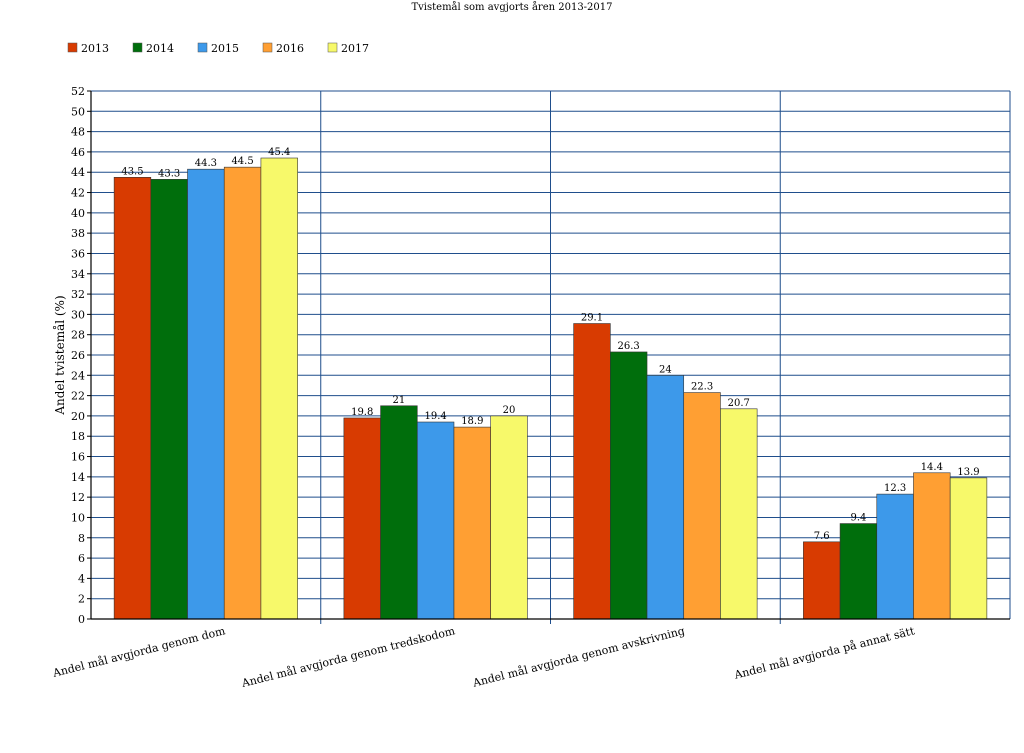 The width and height of the screenshot is (1024, 753). What do you see at coordinates (332, 47) in the screenshot?
I see `legend-swatch-2017` at bounding box center [332, 47].